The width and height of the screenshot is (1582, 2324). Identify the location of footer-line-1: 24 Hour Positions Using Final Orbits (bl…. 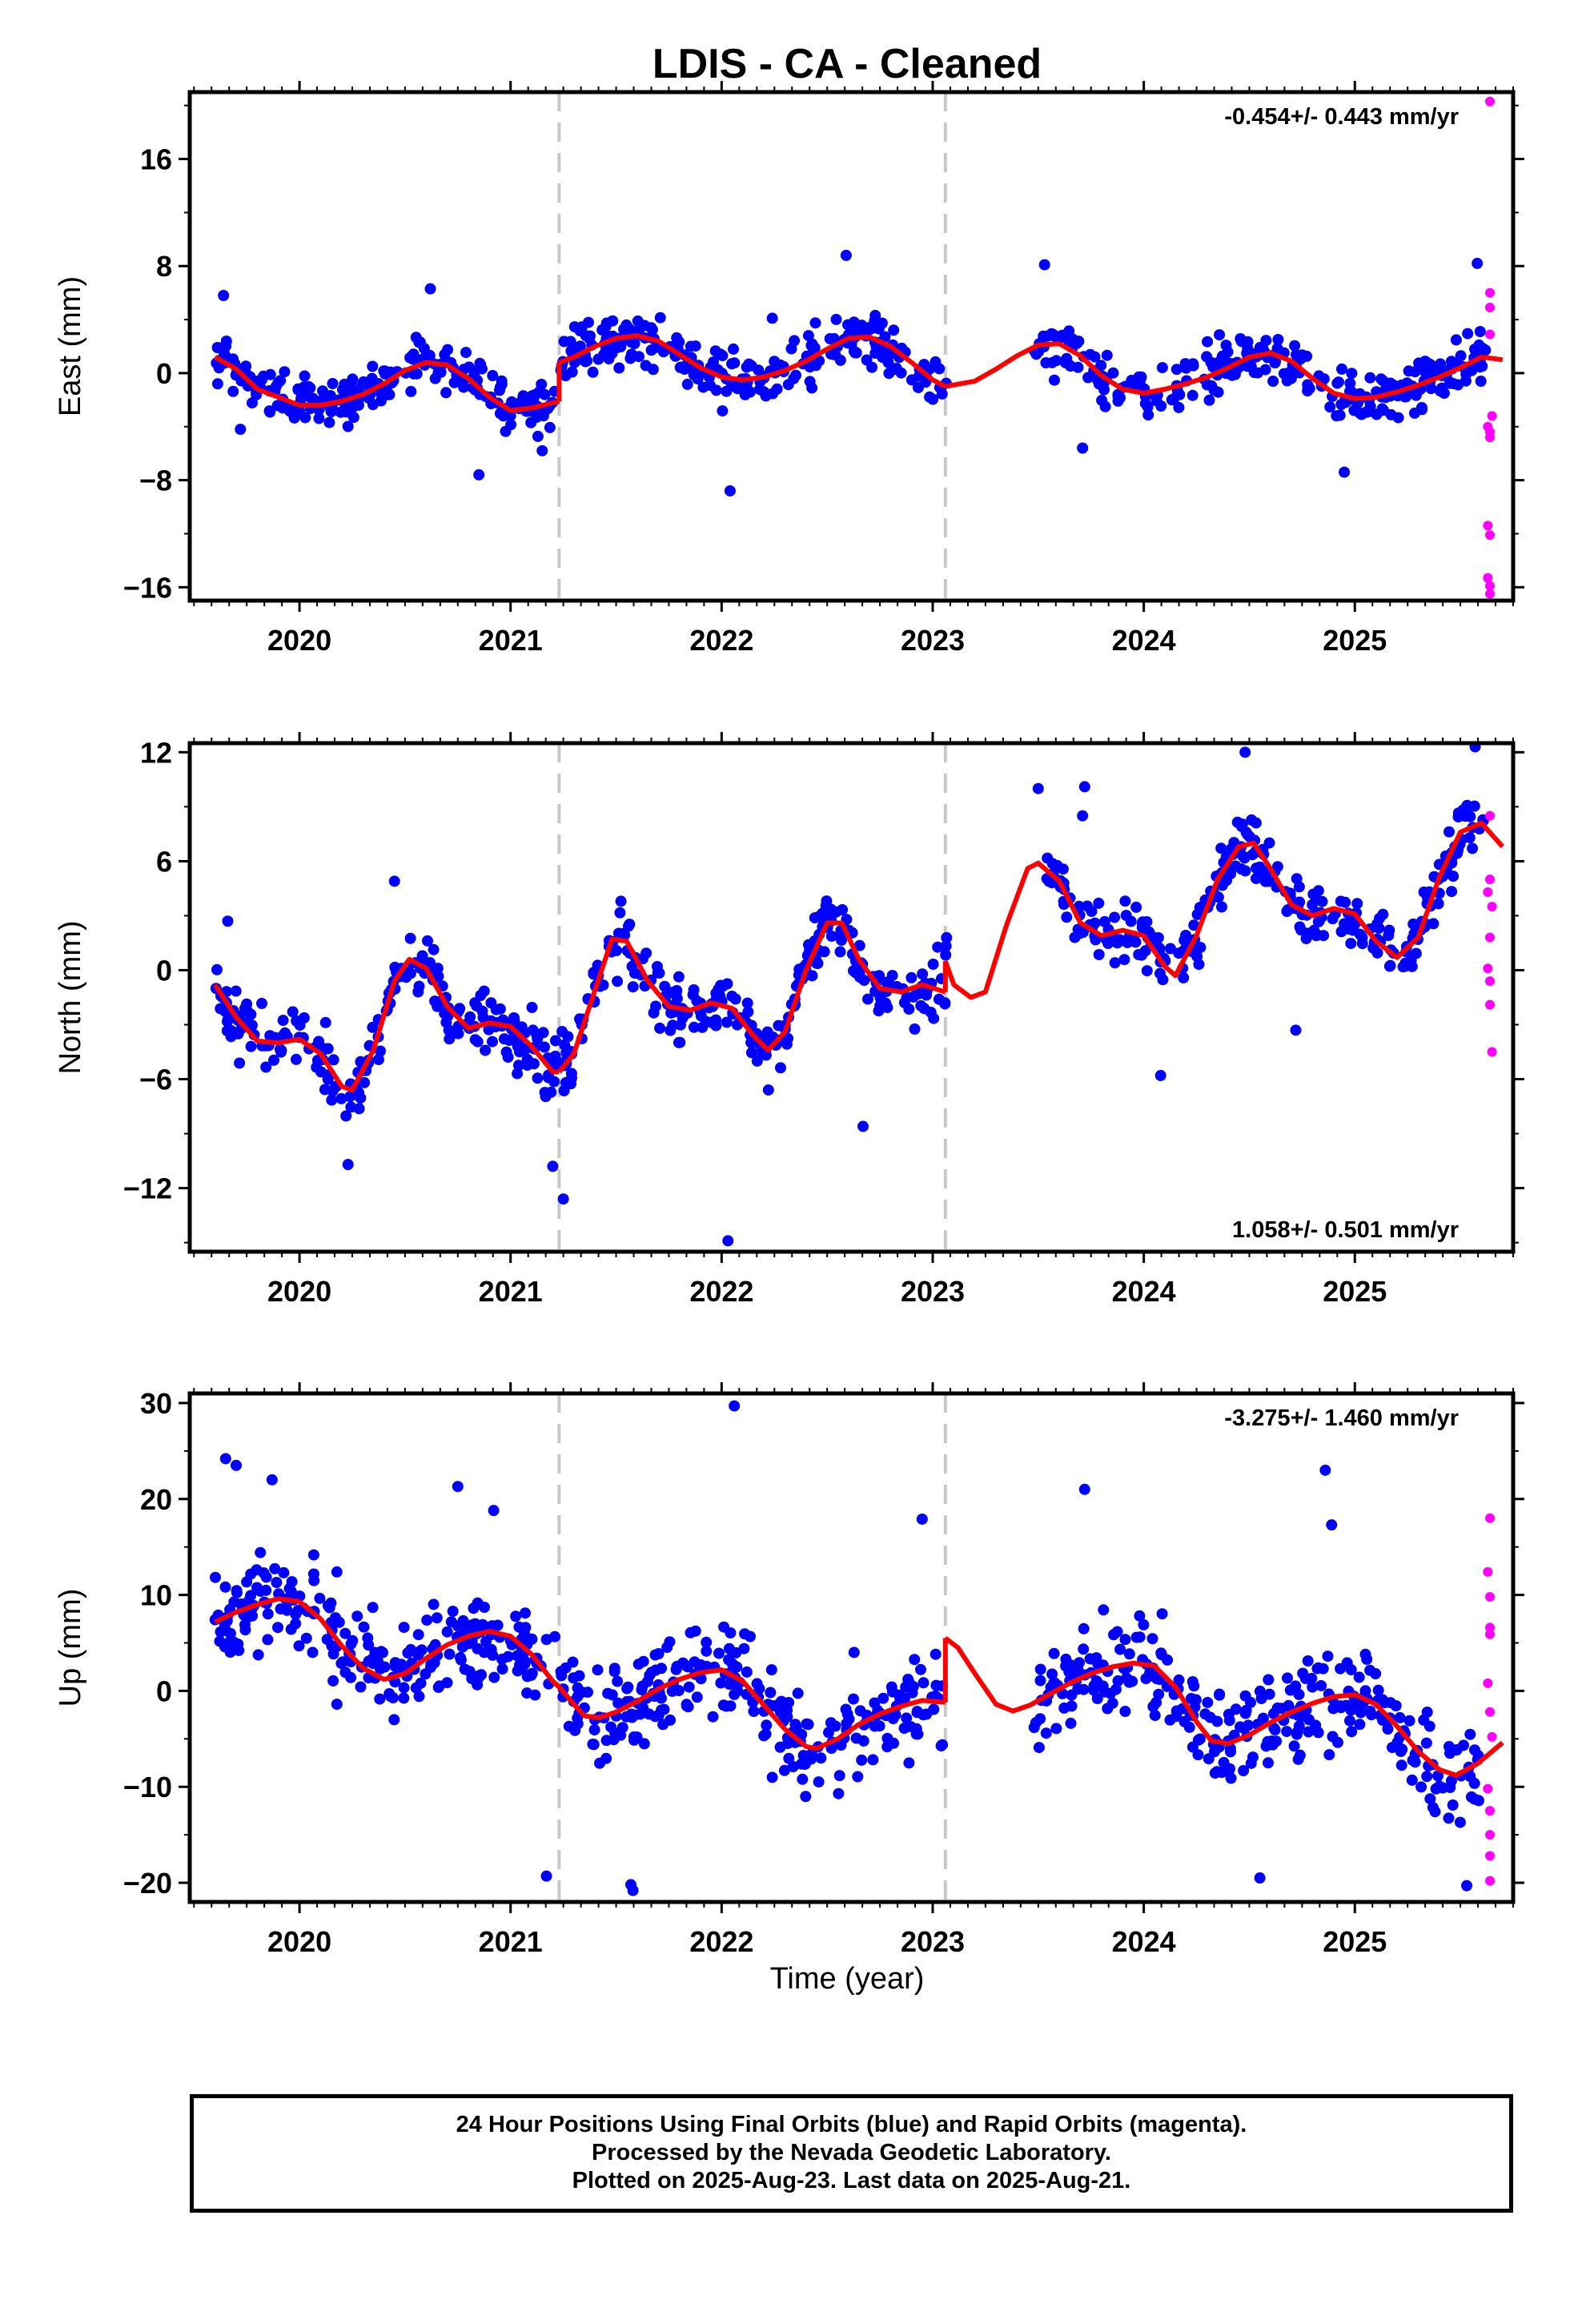
(851, 2124).